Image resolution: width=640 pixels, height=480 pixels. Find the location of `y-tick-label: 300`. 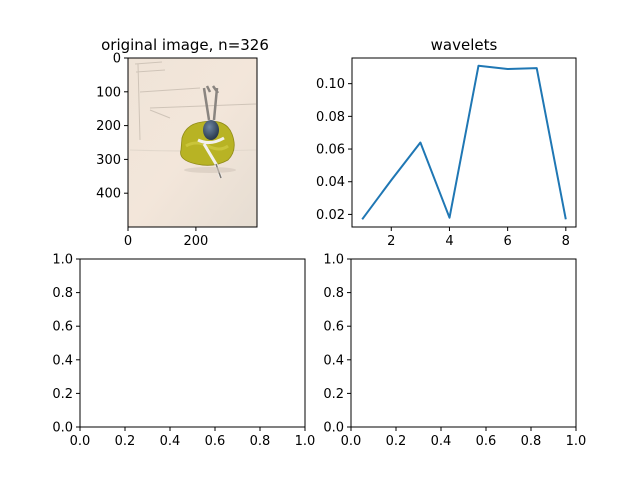

y-tick-label: 300 is located at coordinates (108, 160).